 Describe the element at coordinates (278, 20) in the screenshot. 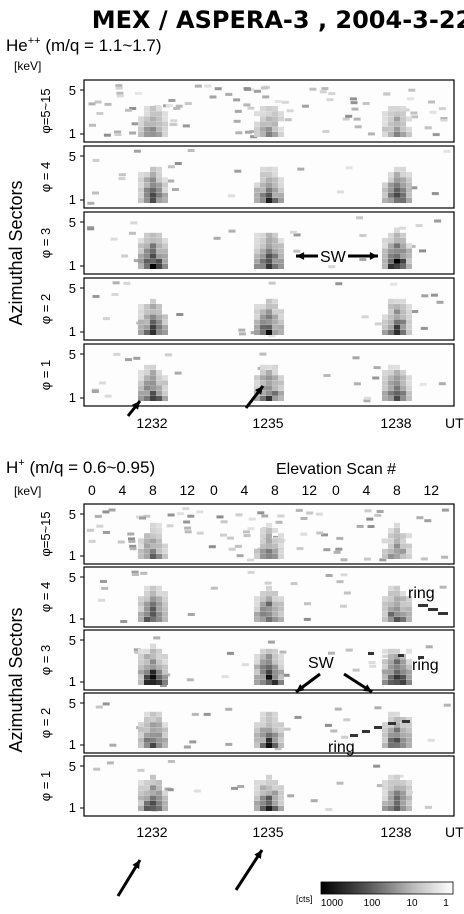

I see `figure-title: MEX / ASPERA-3 , 2004-3-22` at that location.